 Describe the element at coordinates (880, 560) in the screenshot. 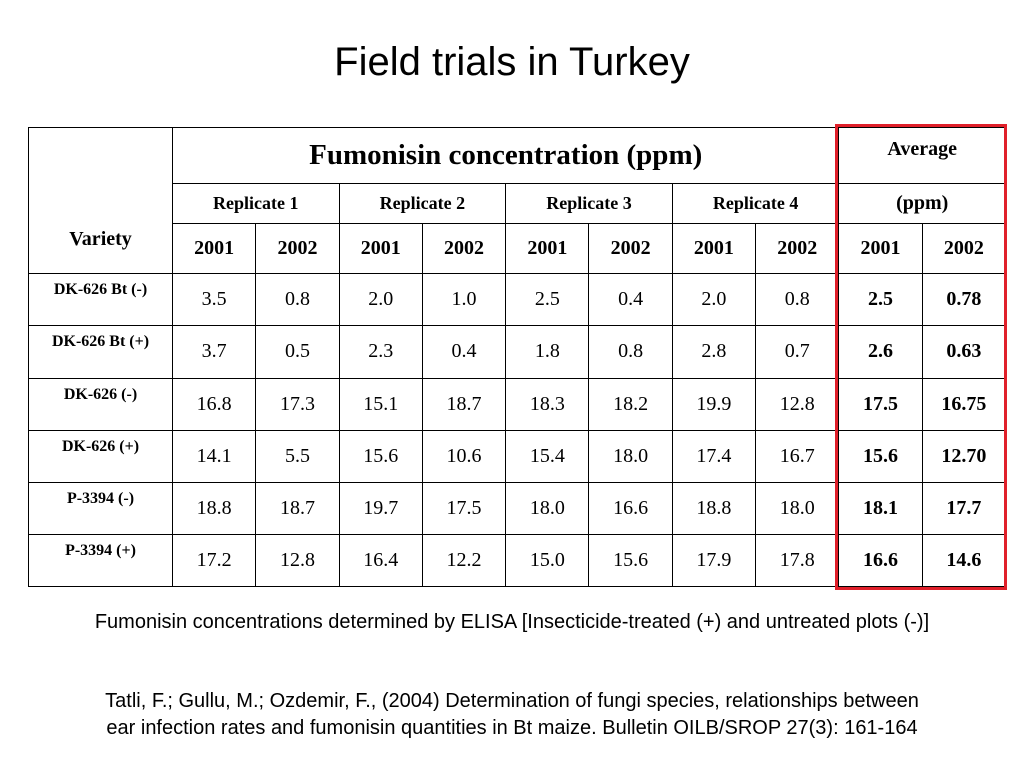

I see `average-cell: 16.6` at that location.